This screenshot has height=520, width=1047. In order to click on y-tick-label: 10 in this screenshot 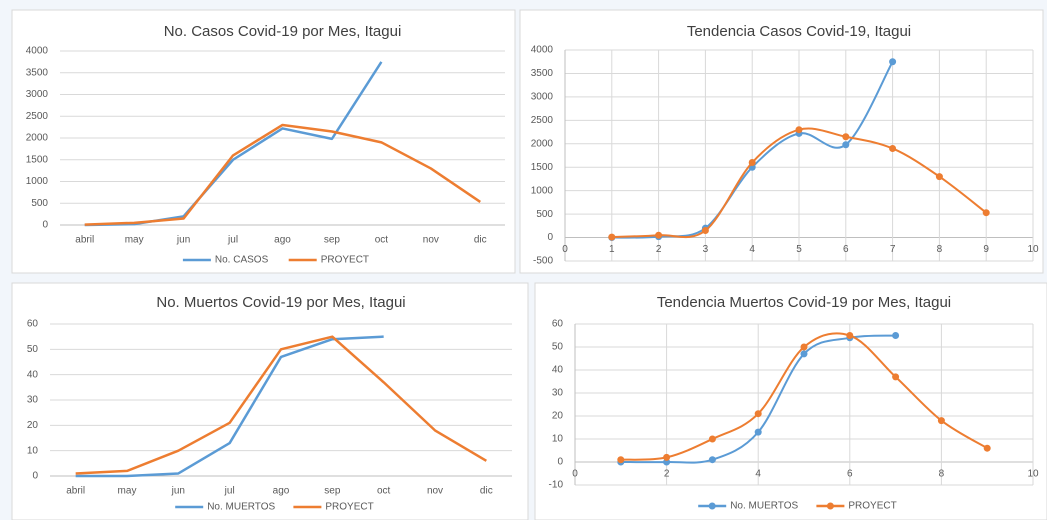, I will do `click(33, 450)`.